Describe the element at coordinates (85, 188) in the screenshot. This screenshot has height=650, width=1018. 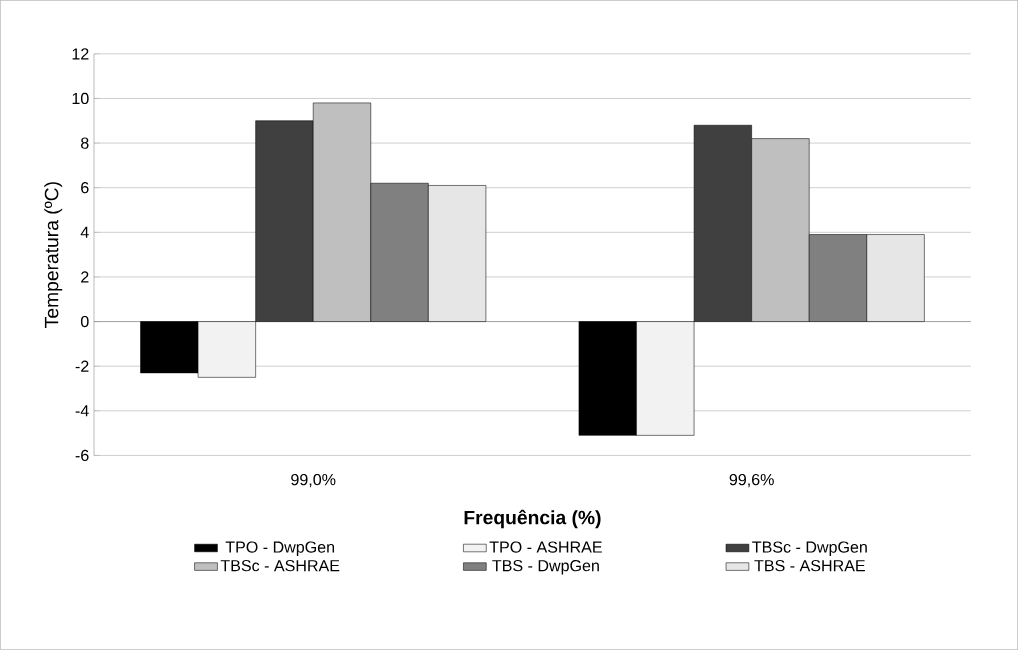
I see `y-tick-label: 6` at that location.